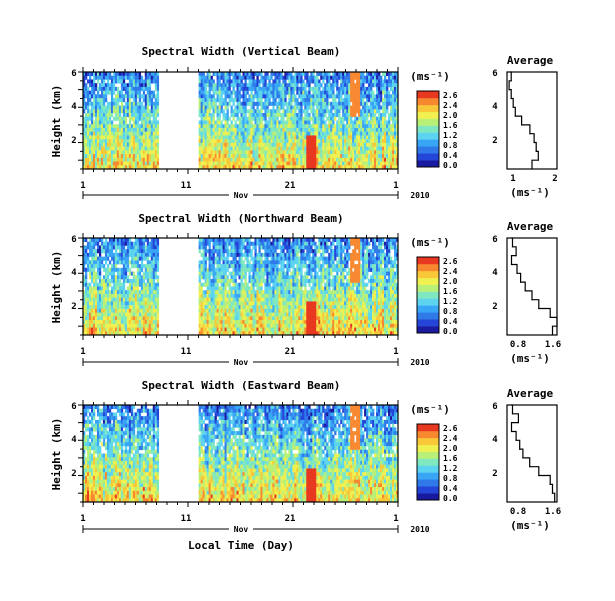 This screenshot has height=601, width=615. Describe the element at coordinates (241, 51) in the screenshot. I see `panel-title: Spectral Width (Vertical Beam)` at that location.